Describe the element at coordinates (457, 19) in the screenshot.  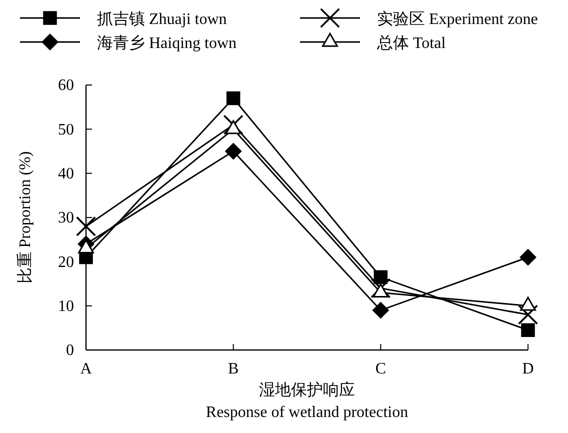
I see `legend-label: 实验区 Experiment zone` at that location.